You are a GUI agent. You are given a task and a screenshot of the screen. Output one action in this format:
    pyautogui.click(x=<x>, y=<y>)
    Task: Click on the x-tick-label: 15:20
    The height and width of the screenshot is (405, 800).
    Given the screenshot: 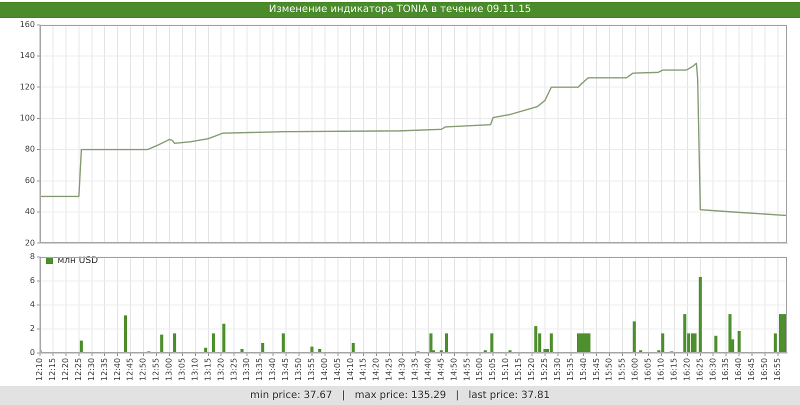 What is the action you would take?
    pyautogui.click(x=531, y=370)
    